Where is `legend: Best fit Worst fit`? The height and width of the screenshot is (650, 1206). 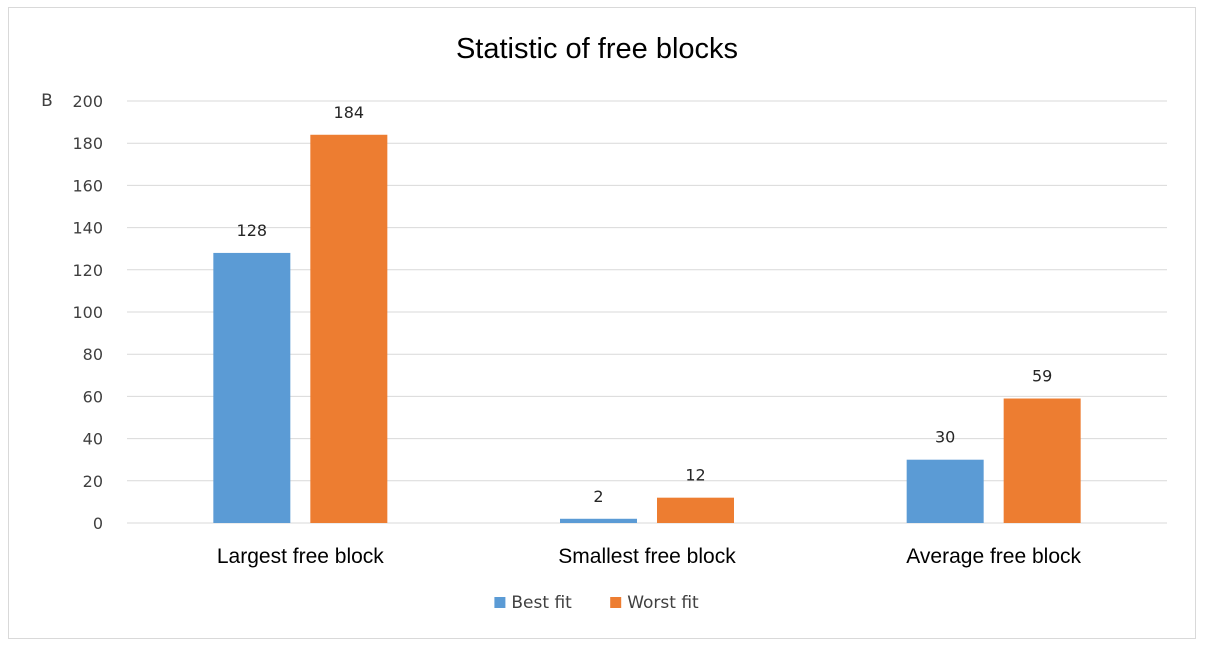
legend: Best fit Worst fit is located at coordinates (596, 603).